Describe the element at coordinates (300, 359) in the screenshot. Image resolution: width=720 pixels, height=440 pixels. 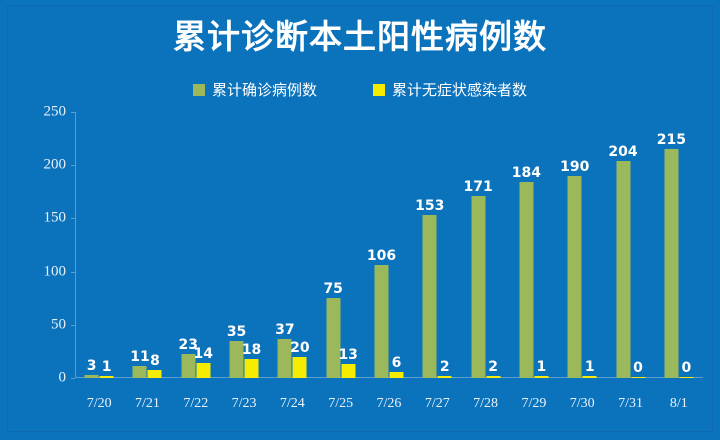
I see `bar-asymptomatic: 20` at that location.